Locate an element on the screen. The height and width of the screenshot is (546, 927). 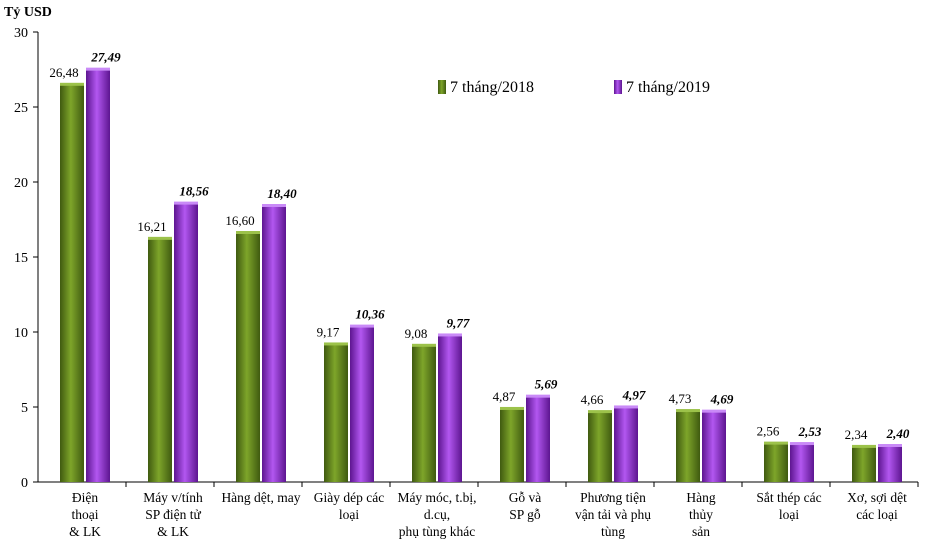
category-label-line: Phương tiện is located at coordinates (613, 497).